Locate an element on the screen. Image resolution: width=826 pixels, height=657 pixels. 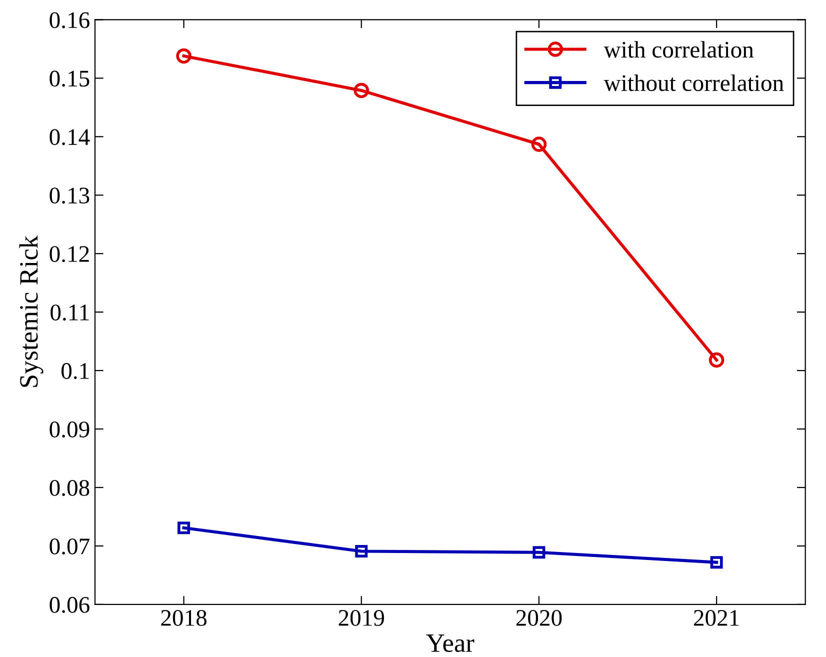
x-tick-label: 2019 is located at coordinates (361, 618).